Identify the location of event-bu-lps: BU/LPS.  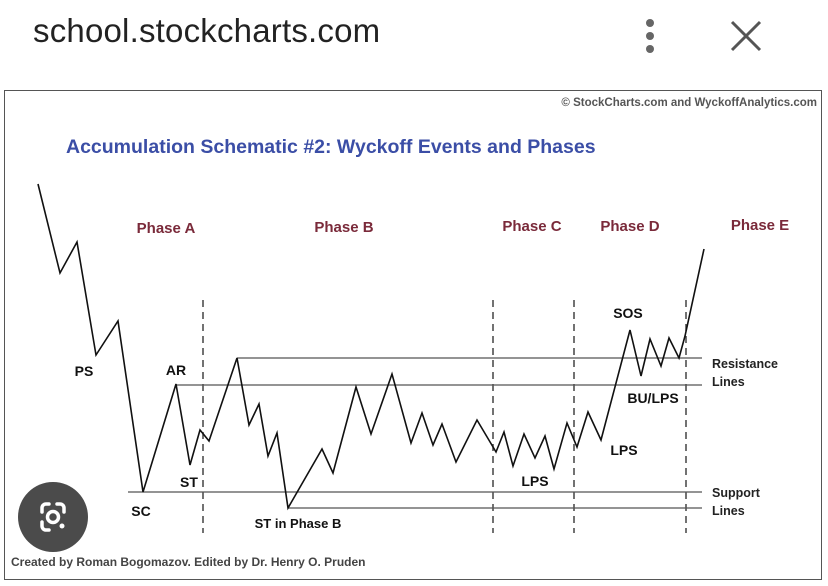
(652, 398).